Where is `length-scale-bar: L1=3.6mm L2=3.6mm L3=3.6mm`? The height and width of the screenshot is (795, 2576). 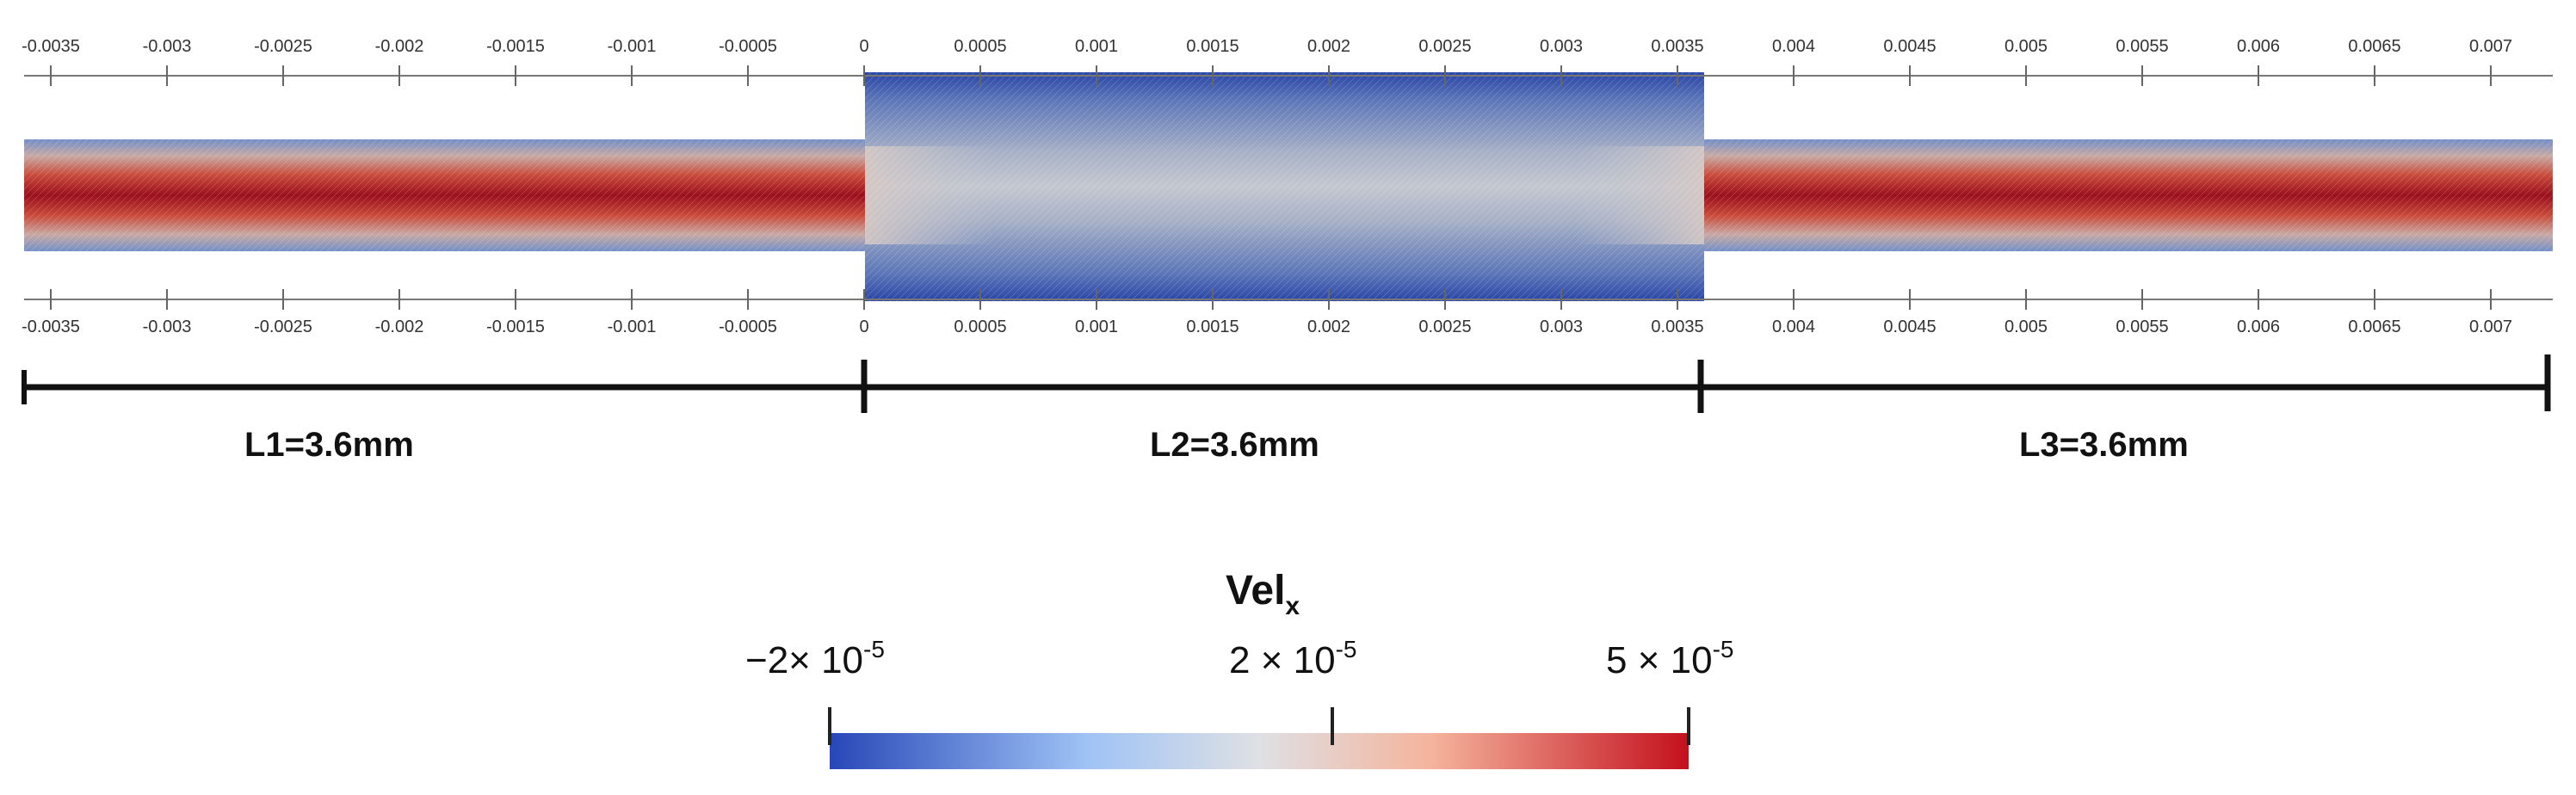
length-scale-bar: L1=3.6mm L2=3.6mm L3=3.6mm is located at coordinates (1286, 409).